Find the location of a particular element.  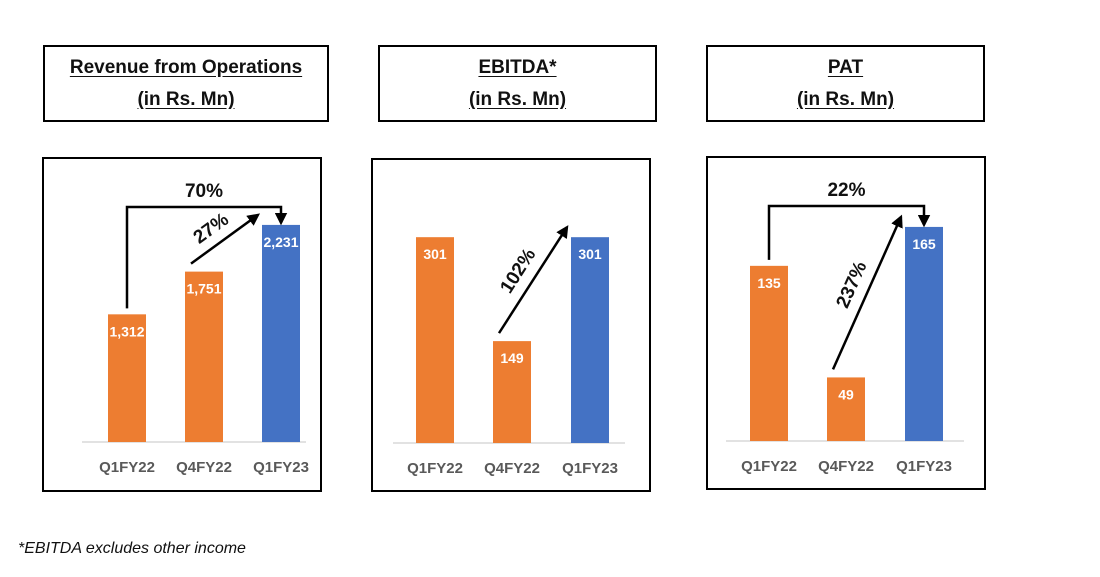

ebitda-title-box: EBITDA* (in Rs. Mn) is located at coordinates (517, 83).